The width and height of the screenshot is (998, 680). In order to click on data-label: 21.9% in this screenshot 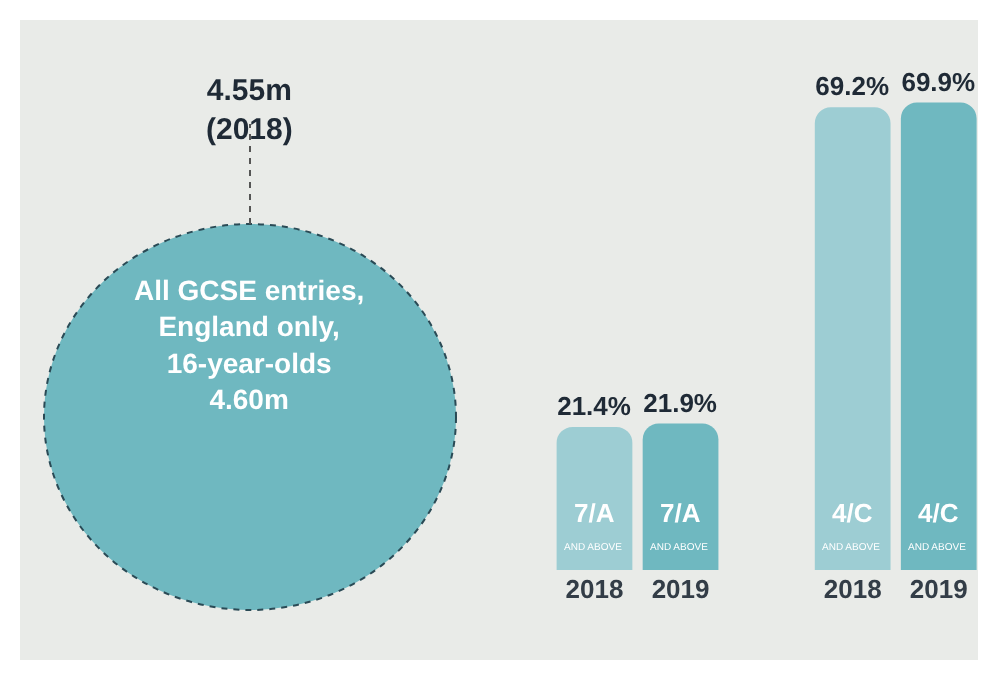, I will do `click(680, 402)`.